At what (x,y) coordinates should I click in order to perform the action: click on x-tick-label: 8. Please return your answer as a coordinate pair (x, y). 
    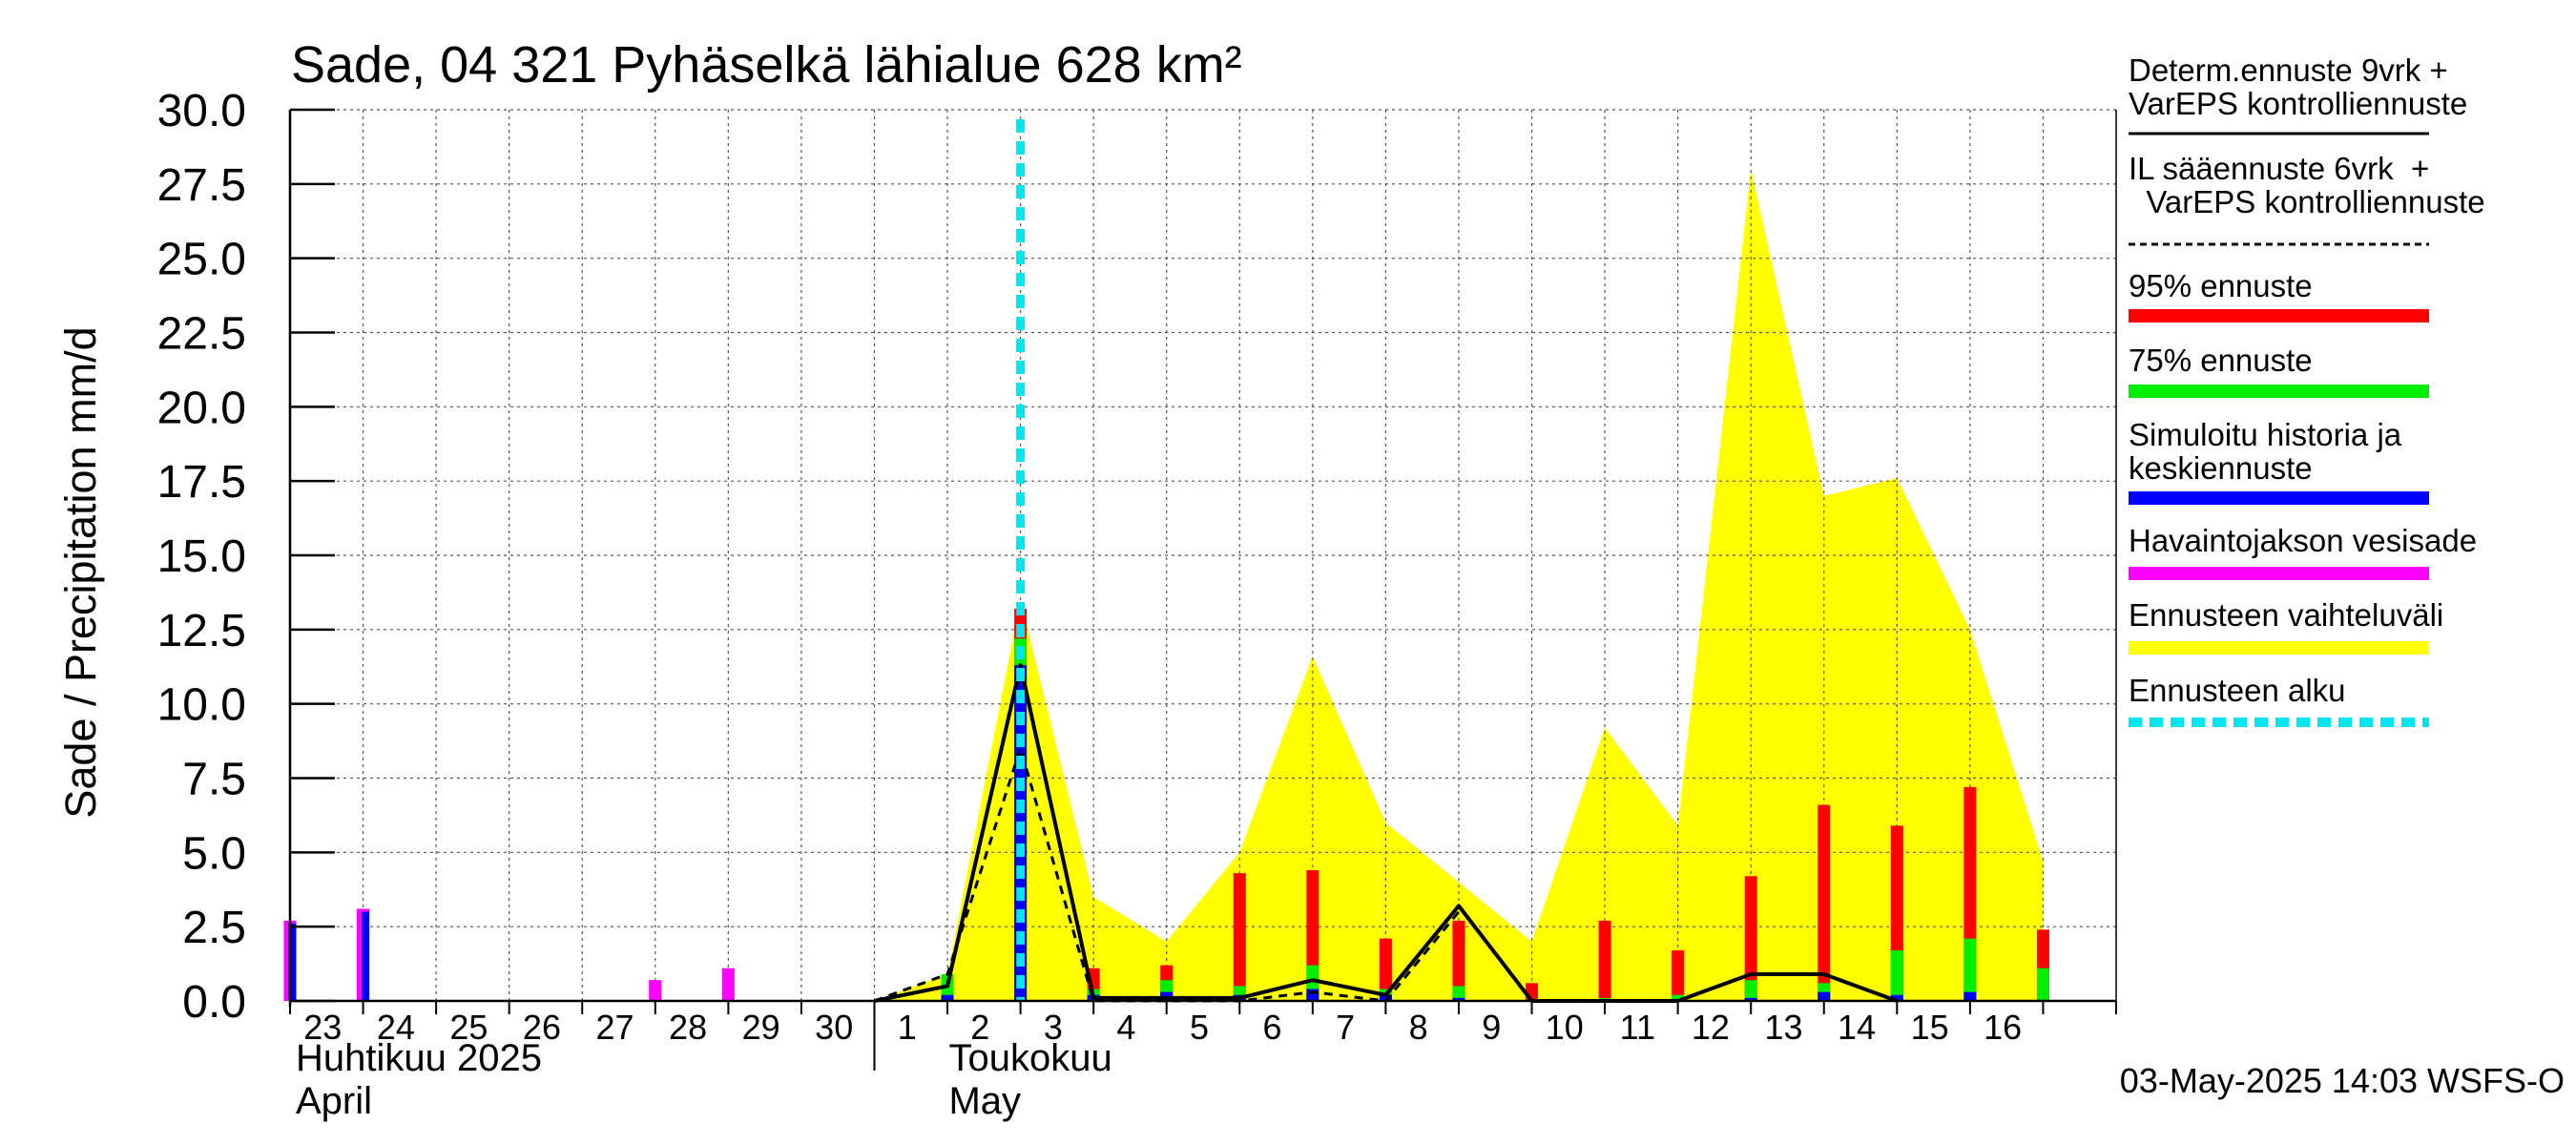
    Looking at the image, I should click on (1418, 1027).